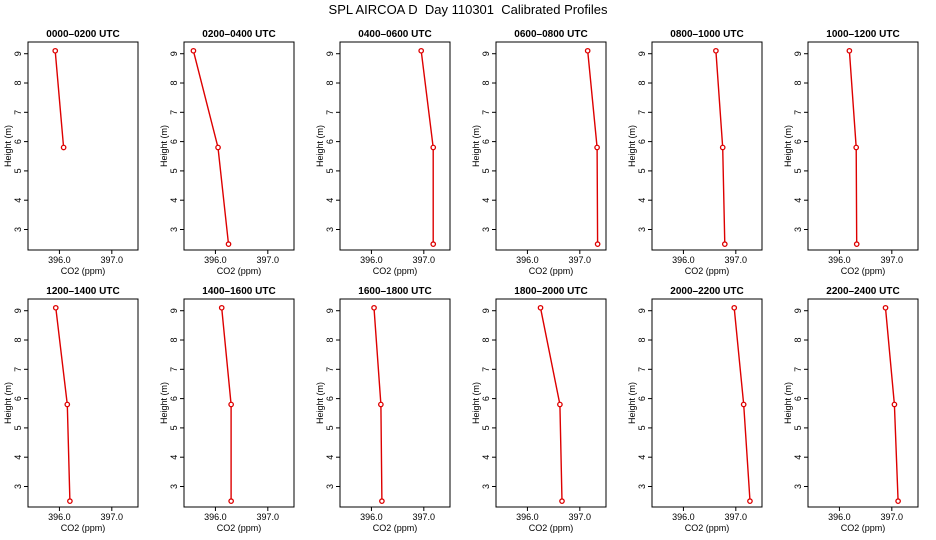  What do you see at coordinates (394, 34) in the screenshot?
I see `panel-title: 0400–0600 UTC` at bounding box center [394, 34].